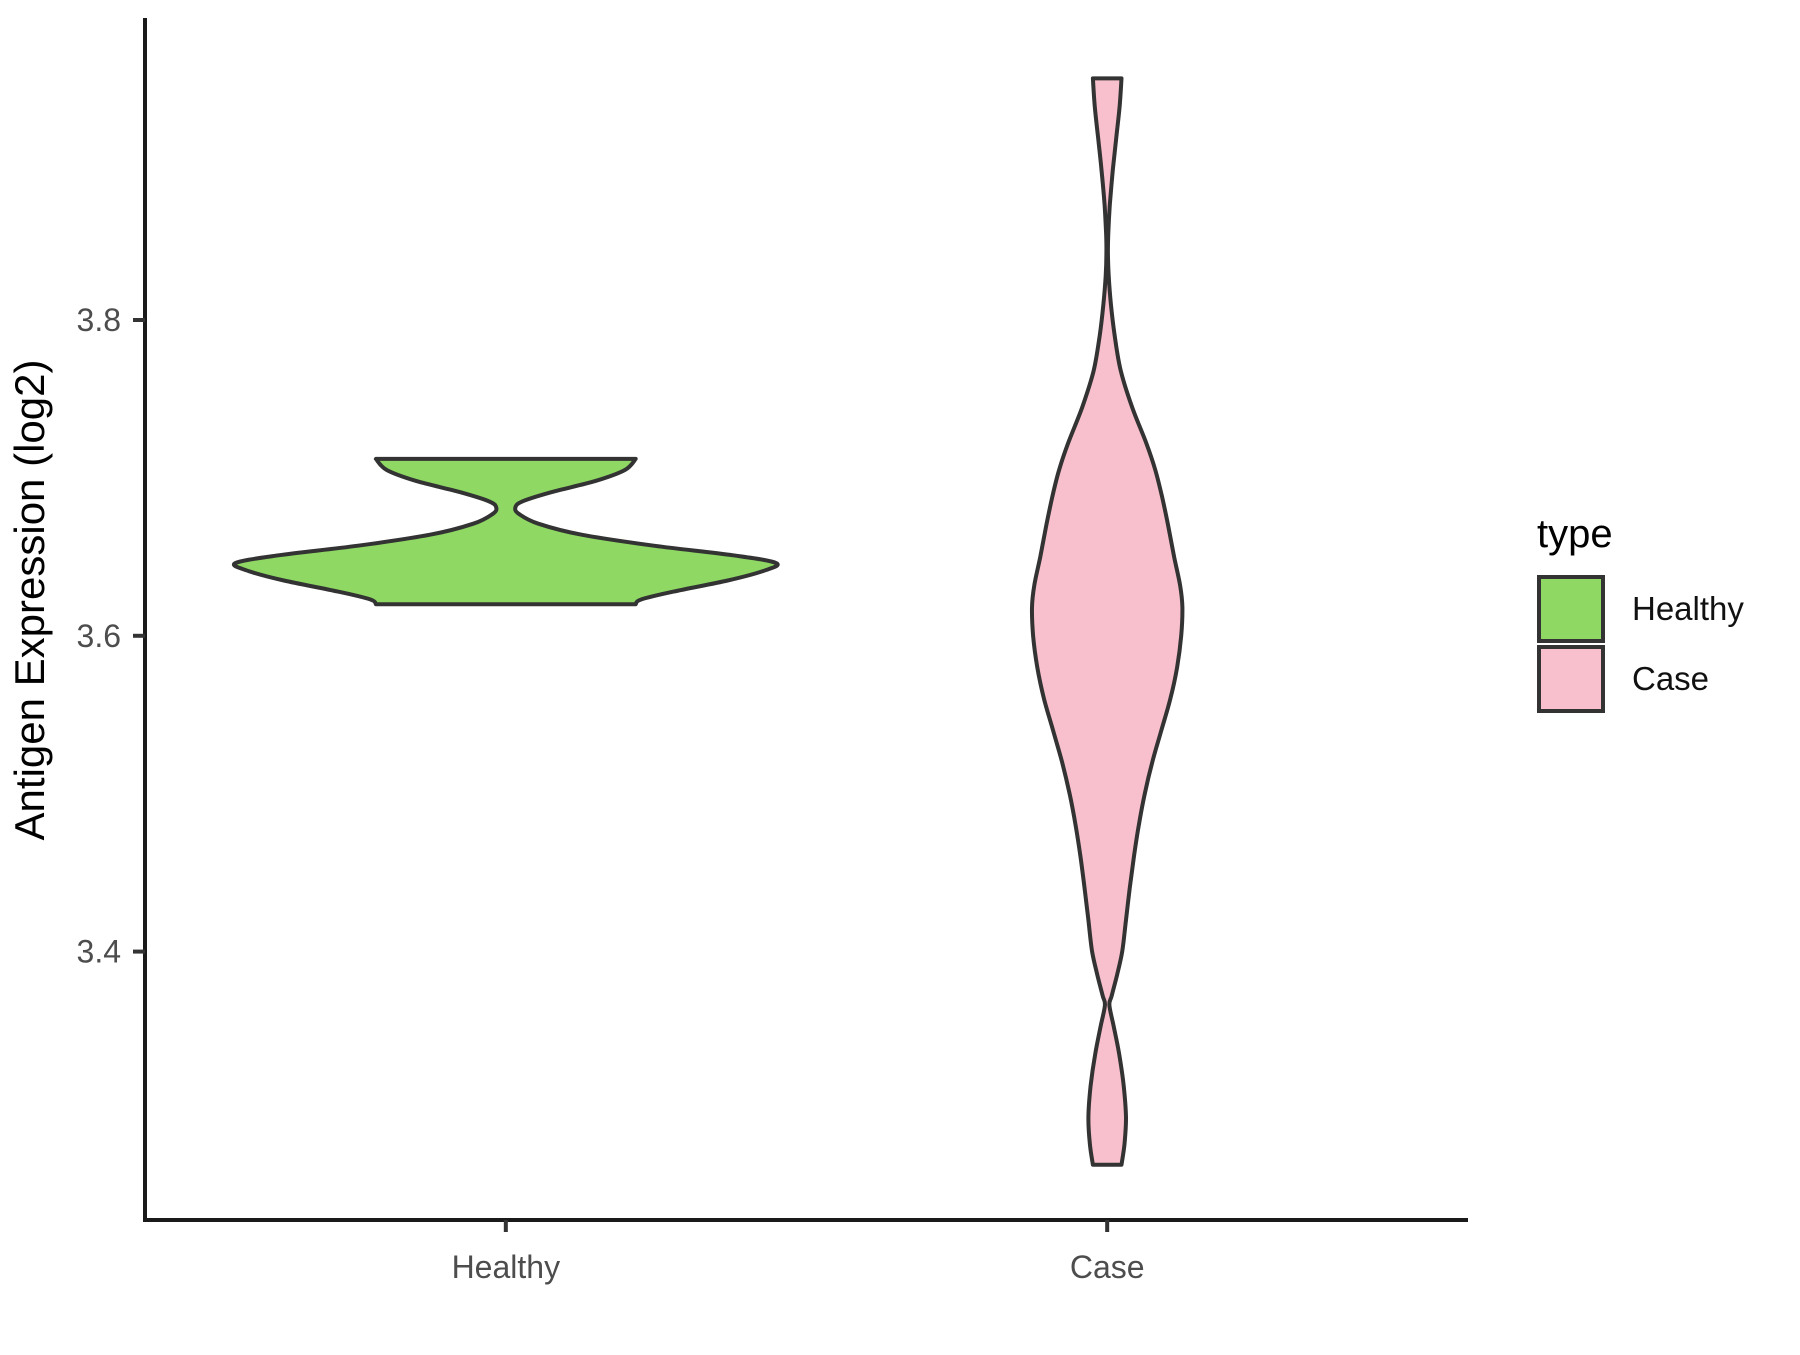 This screenshot has height=1355, width=1800. I want to click on y-tick-label: 3.4, so click(99, 952).